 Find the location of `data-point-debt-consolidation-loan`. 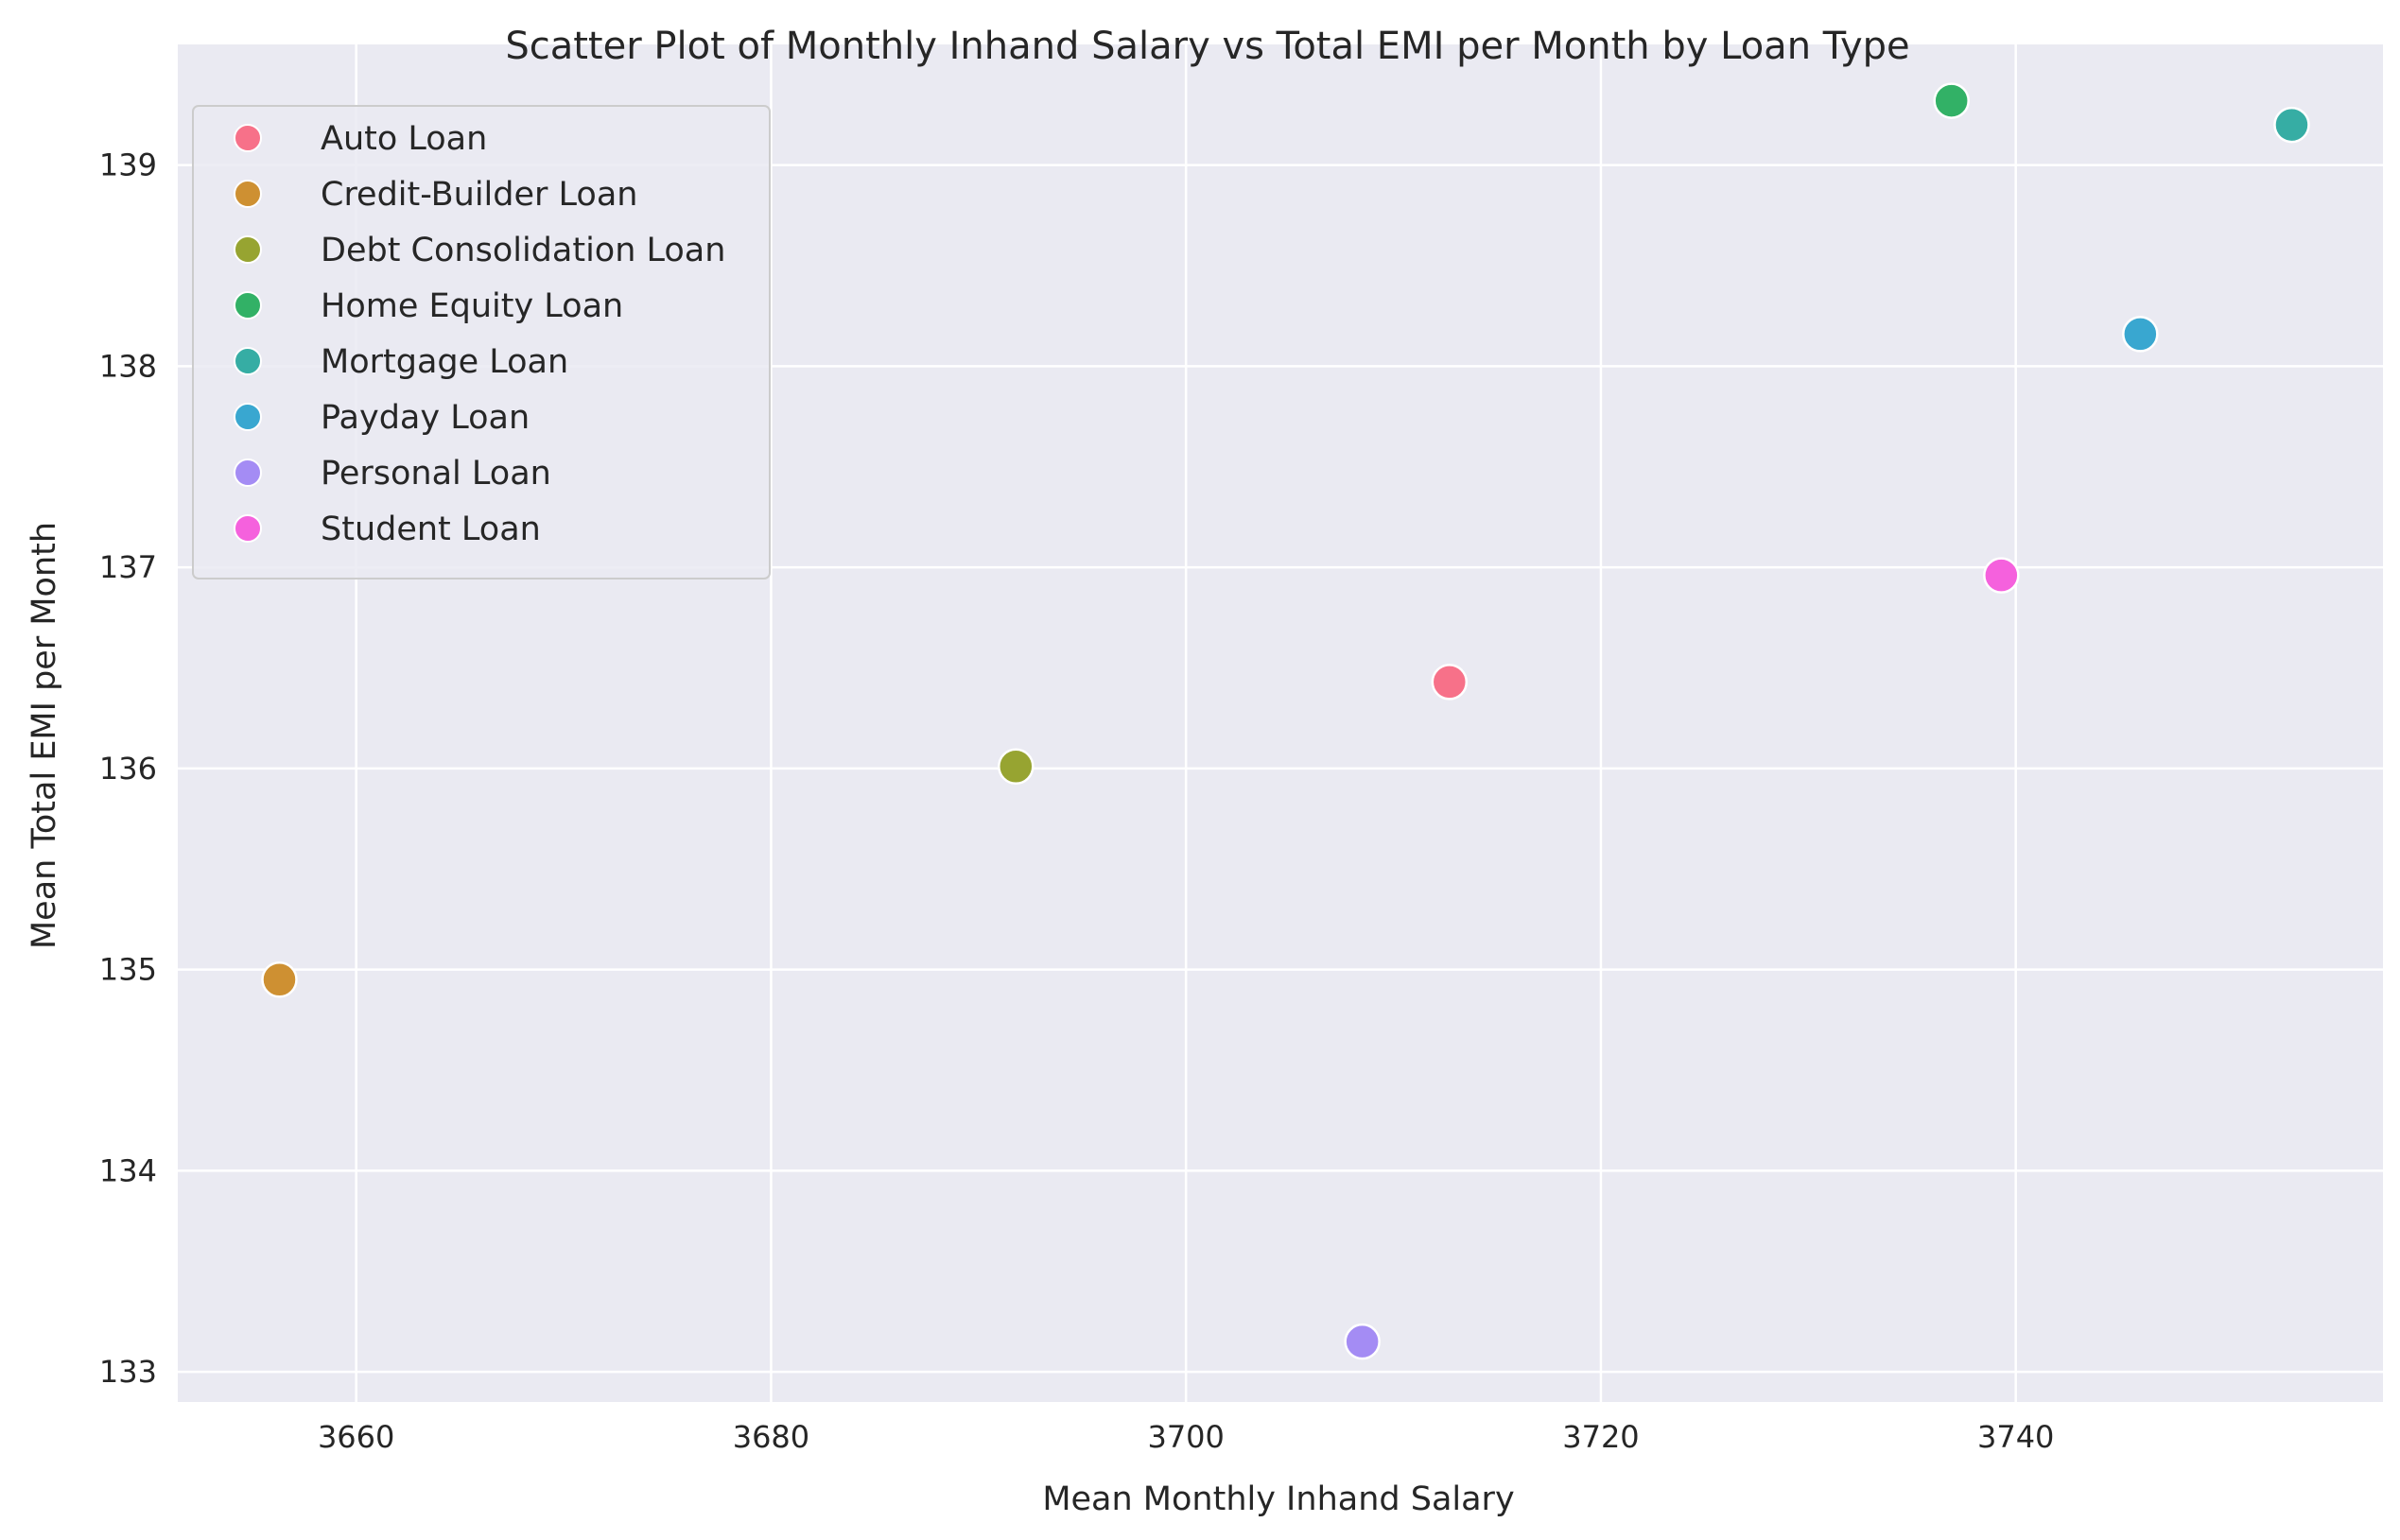

data-point-debt-consolidation-loan is located at coordinates (1016, 766).